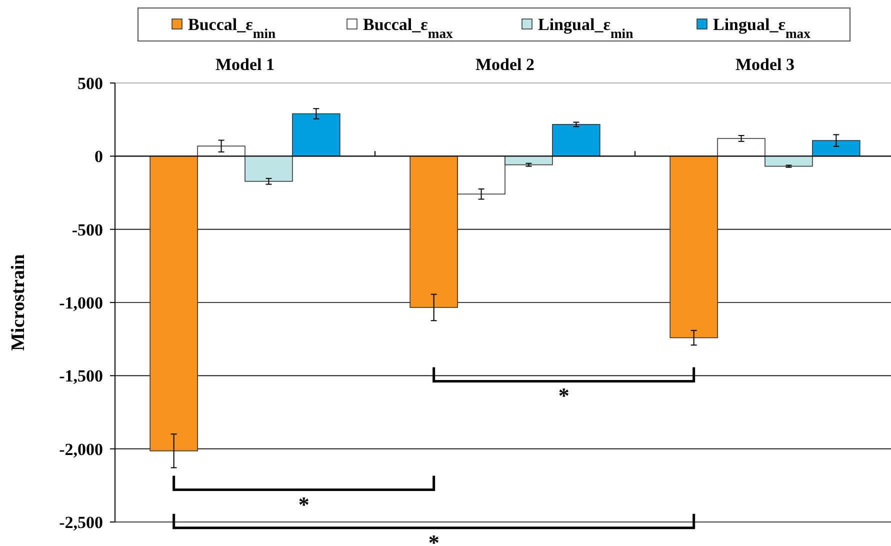 The image size is (891, 546). I want to click on y-tick-label: -2,000, so click(81, 449).